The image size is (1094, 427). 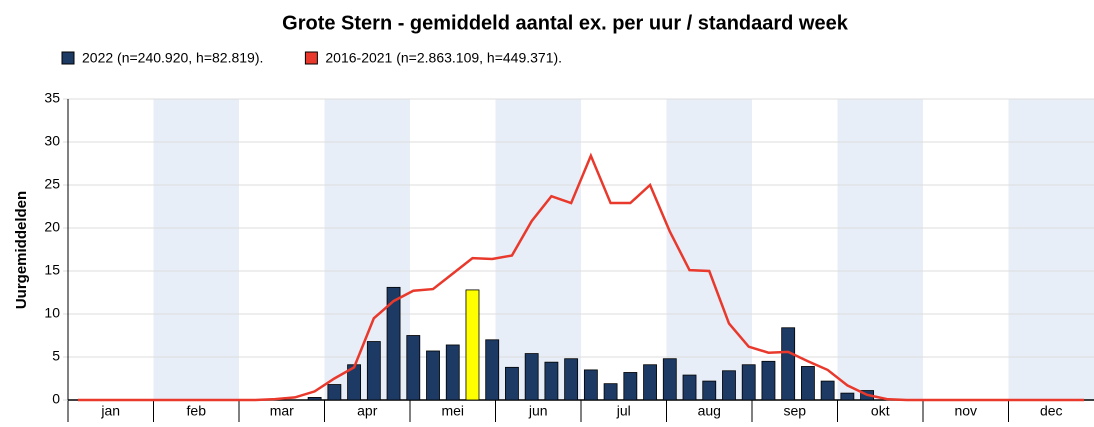 What do you see at coordinates (52, 227) in the screenshot?
I see `y-tick-label: 20` at bounding box center [52, 227].